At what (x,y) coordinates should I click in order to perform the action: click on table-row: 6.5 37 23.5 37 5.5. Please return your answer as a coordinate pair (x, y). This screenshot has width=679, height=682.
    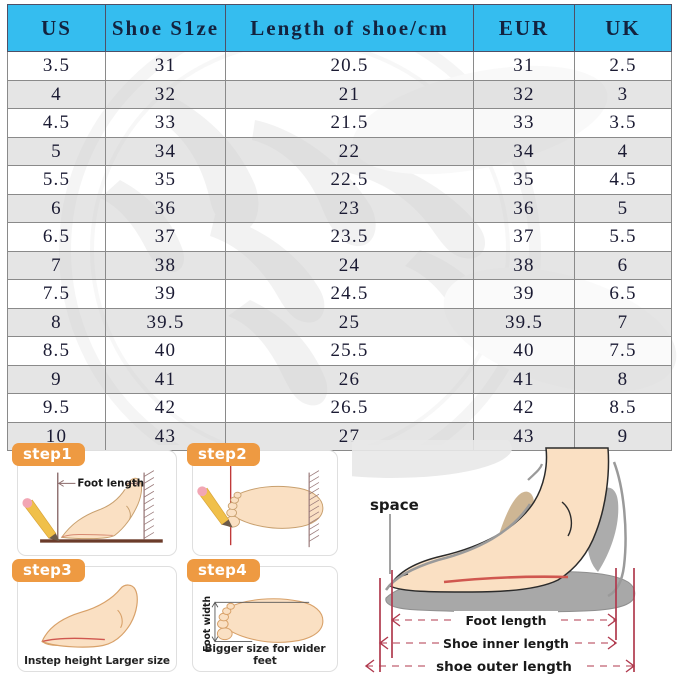
    Looking at the image, I should click on (339, 237).